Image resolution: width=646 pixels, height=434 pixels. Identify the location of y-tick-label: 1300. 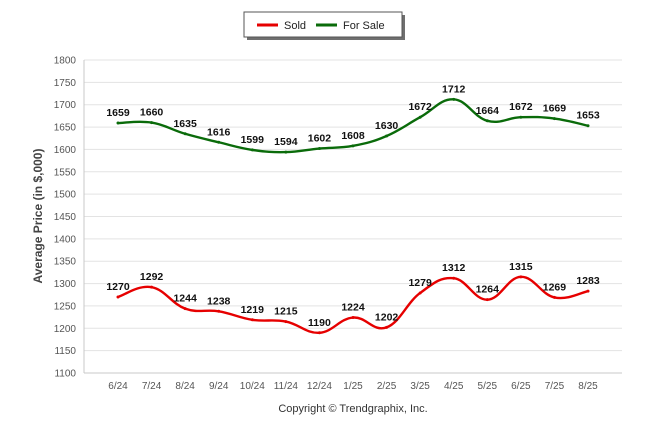
(65, 284).